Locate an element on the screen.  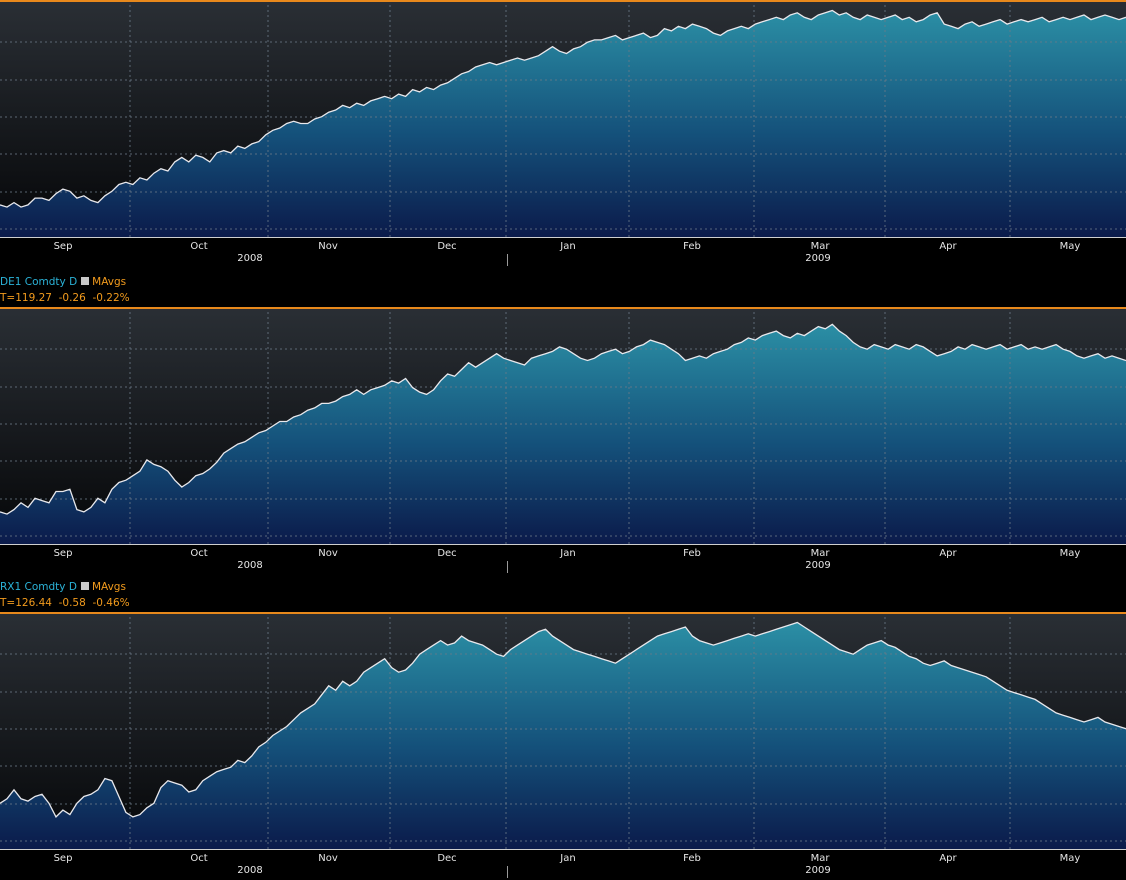
last-price-middle: T=119.27 -0.26 -0.22% is located at coordinates (65, 298).